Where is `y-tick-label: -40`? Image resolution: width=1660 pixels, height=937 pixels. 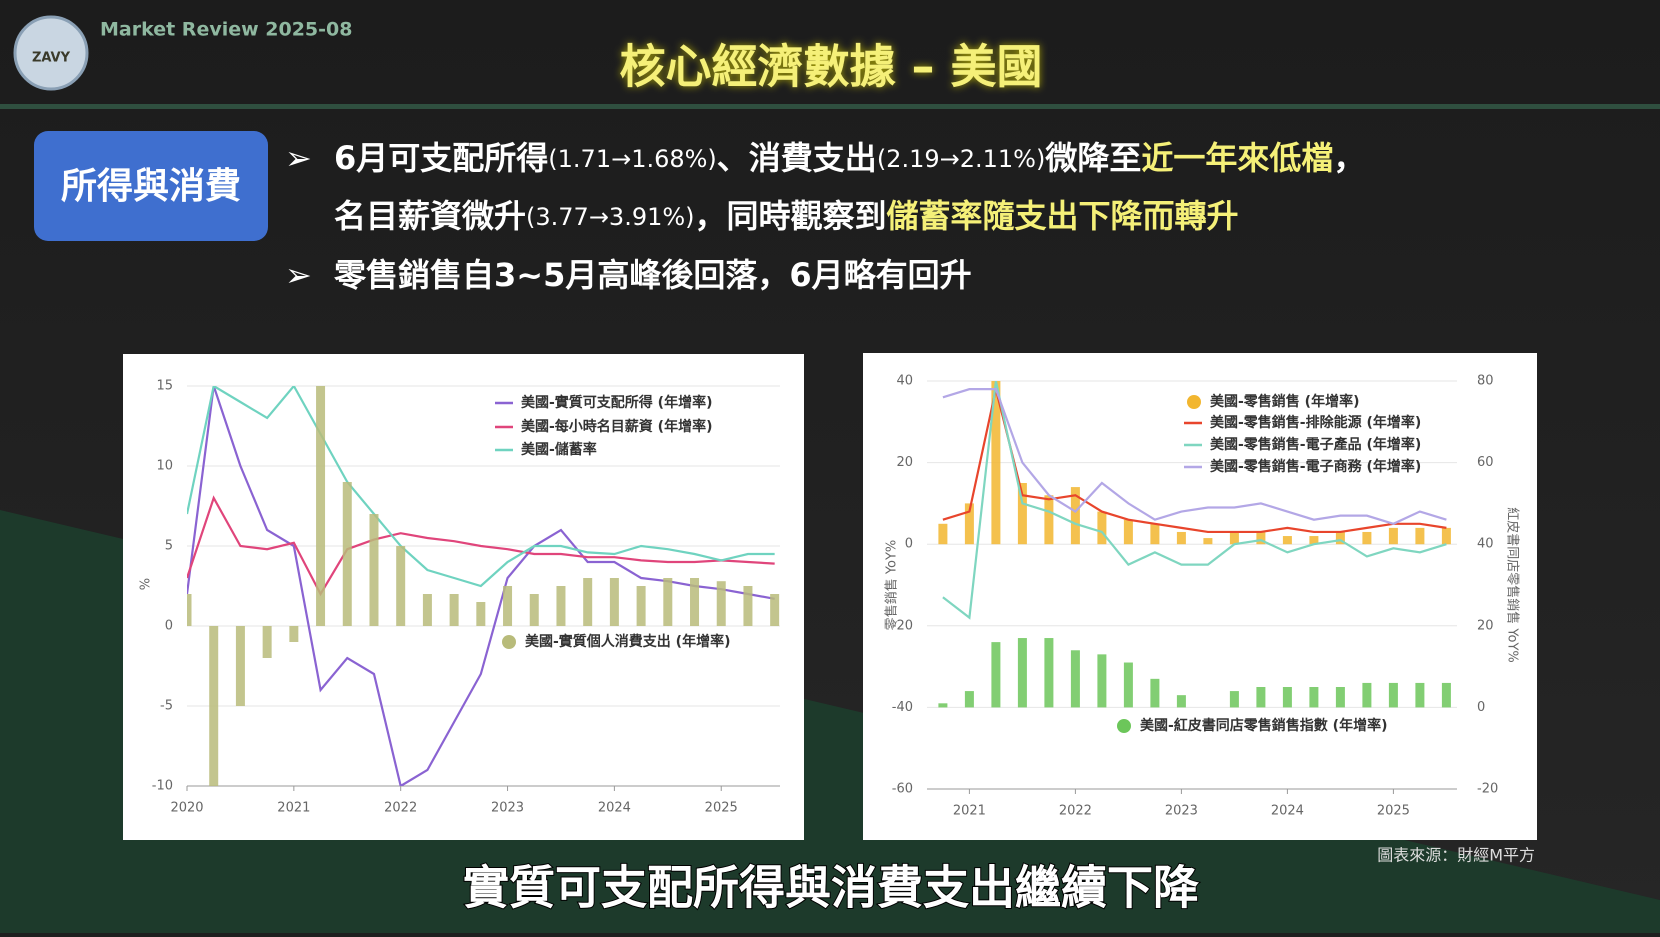 y-tick-label: -40 is located at coordinates (902, 707).